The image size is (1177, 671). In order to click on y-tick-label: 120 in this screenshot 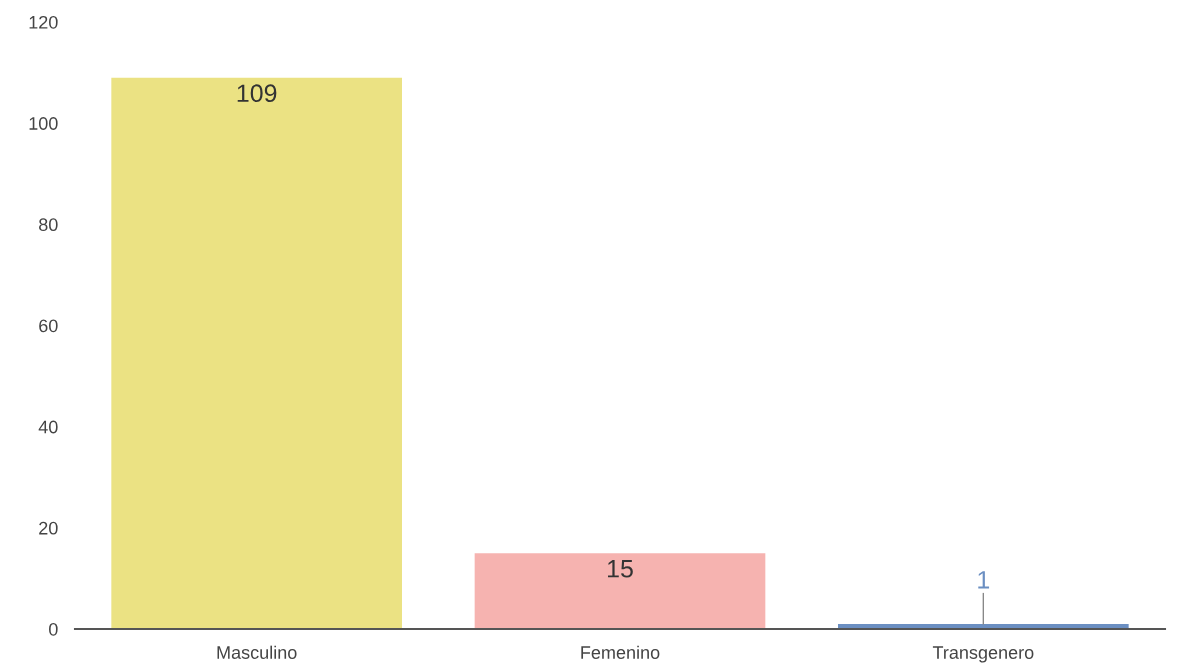, I will do `click(43, 22)`.